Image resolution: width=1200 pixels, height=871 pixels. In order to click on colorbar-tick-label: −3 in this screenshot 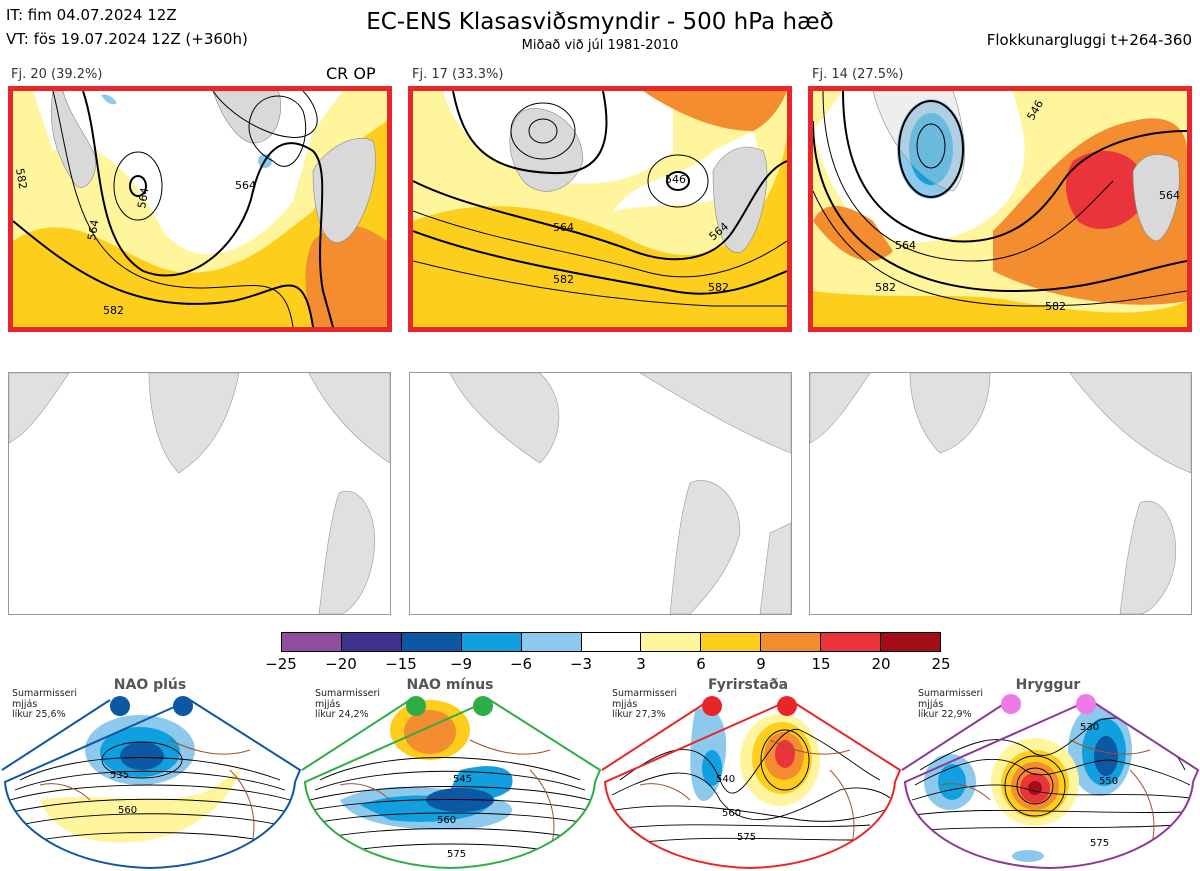, I will do `click(581, 664)`.